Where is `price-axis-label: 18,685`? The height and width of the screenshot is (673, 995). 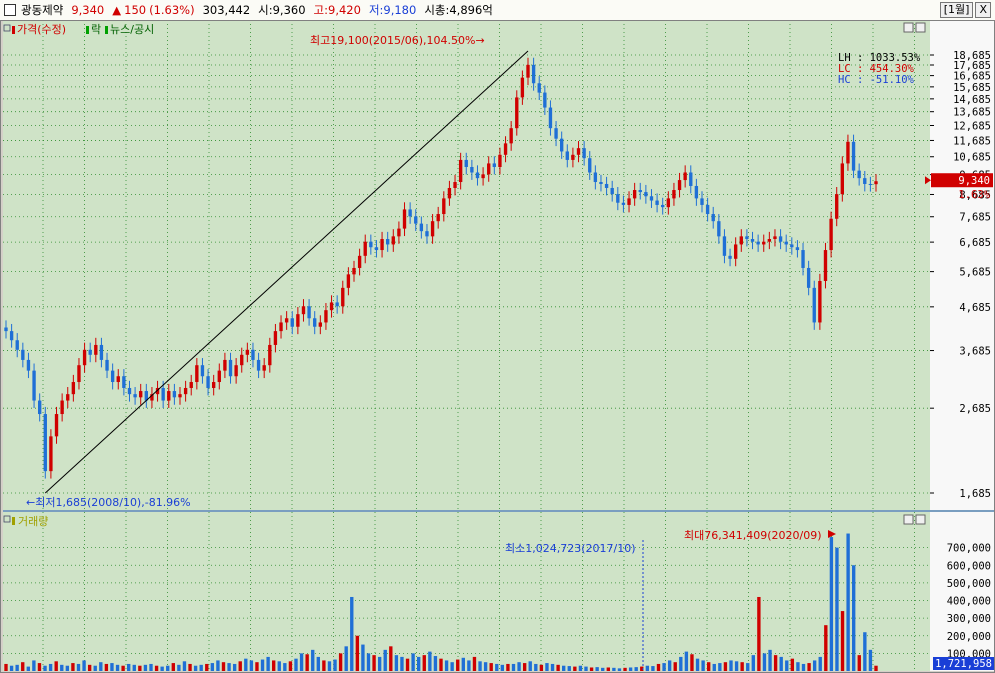
price-axis-label: 18,685 is located at coordinates (972, 56).